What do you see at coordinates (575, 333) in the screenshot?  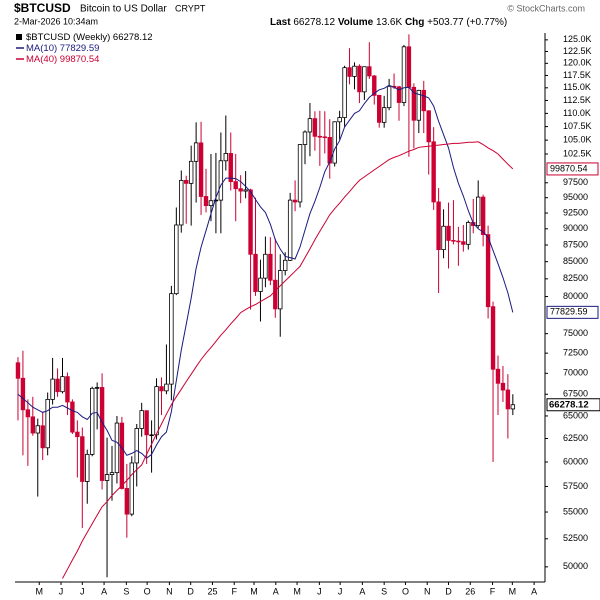 I see `y-tick-label: 75000` at bounding box center [575, 333].